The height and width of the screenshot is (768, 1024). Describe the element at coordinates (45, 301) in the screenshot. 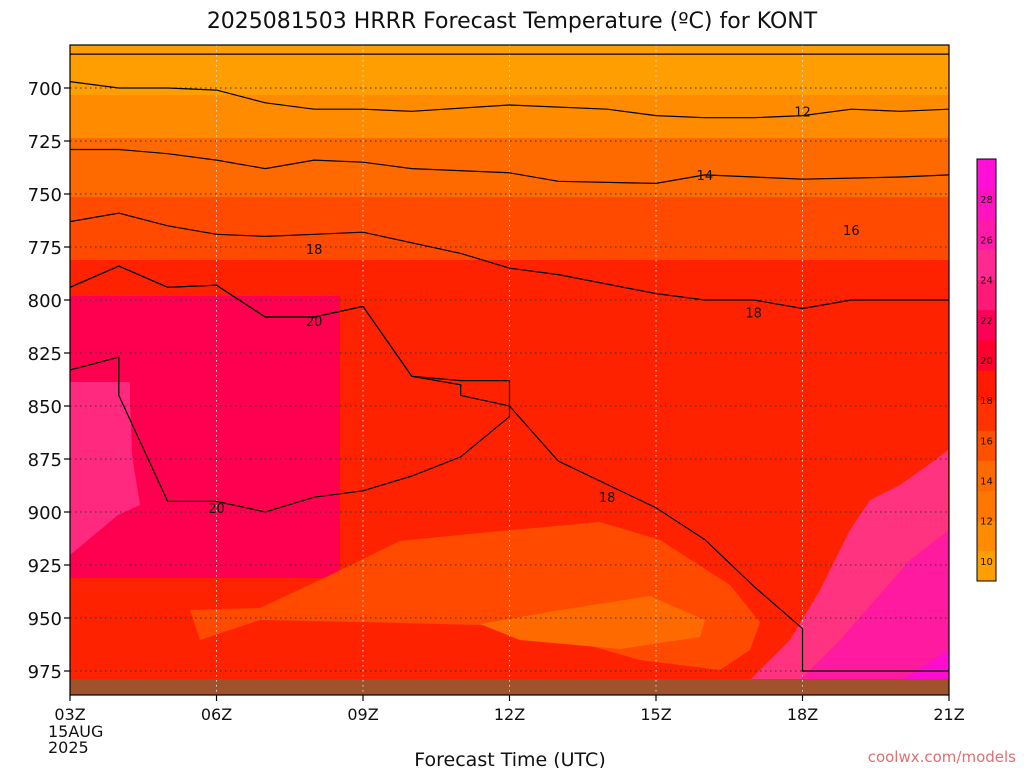

I see `y-tick-label: 800` at that location.